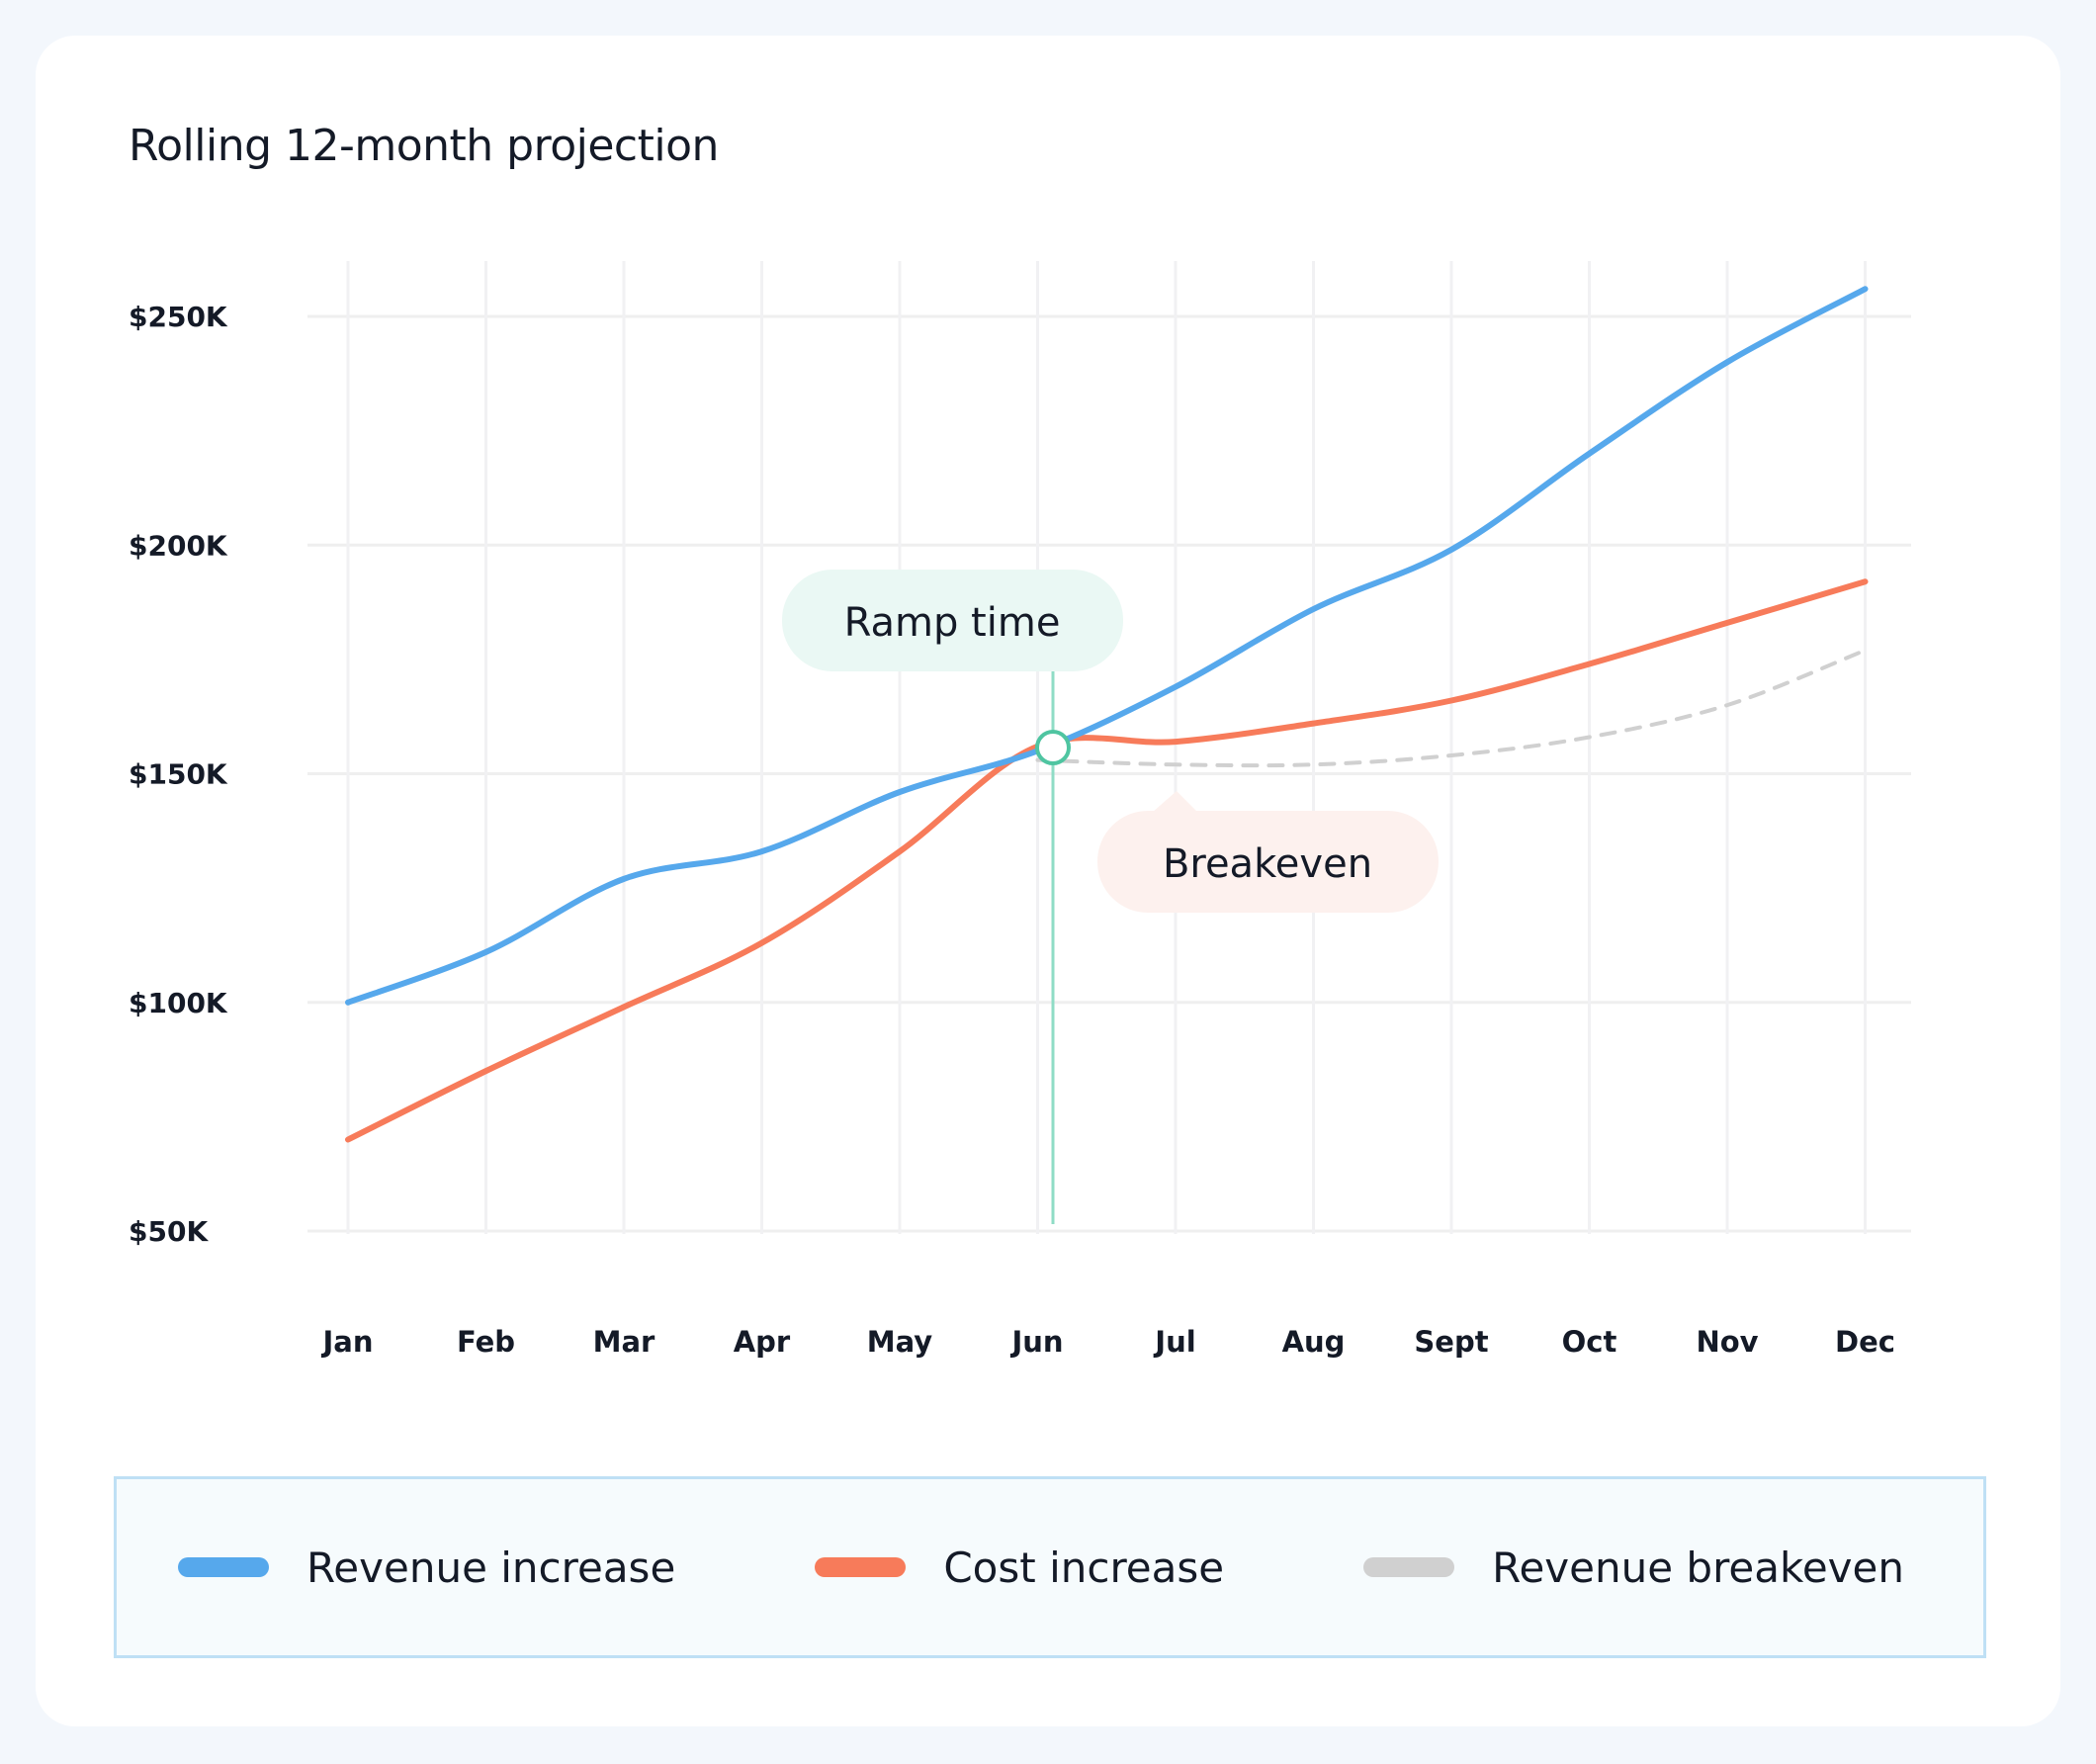 The image size is (2096, 1764). Describe the element at coordinates (1084, 1567) in the screenshot. I see `legend-label: Cost increase` at that location.